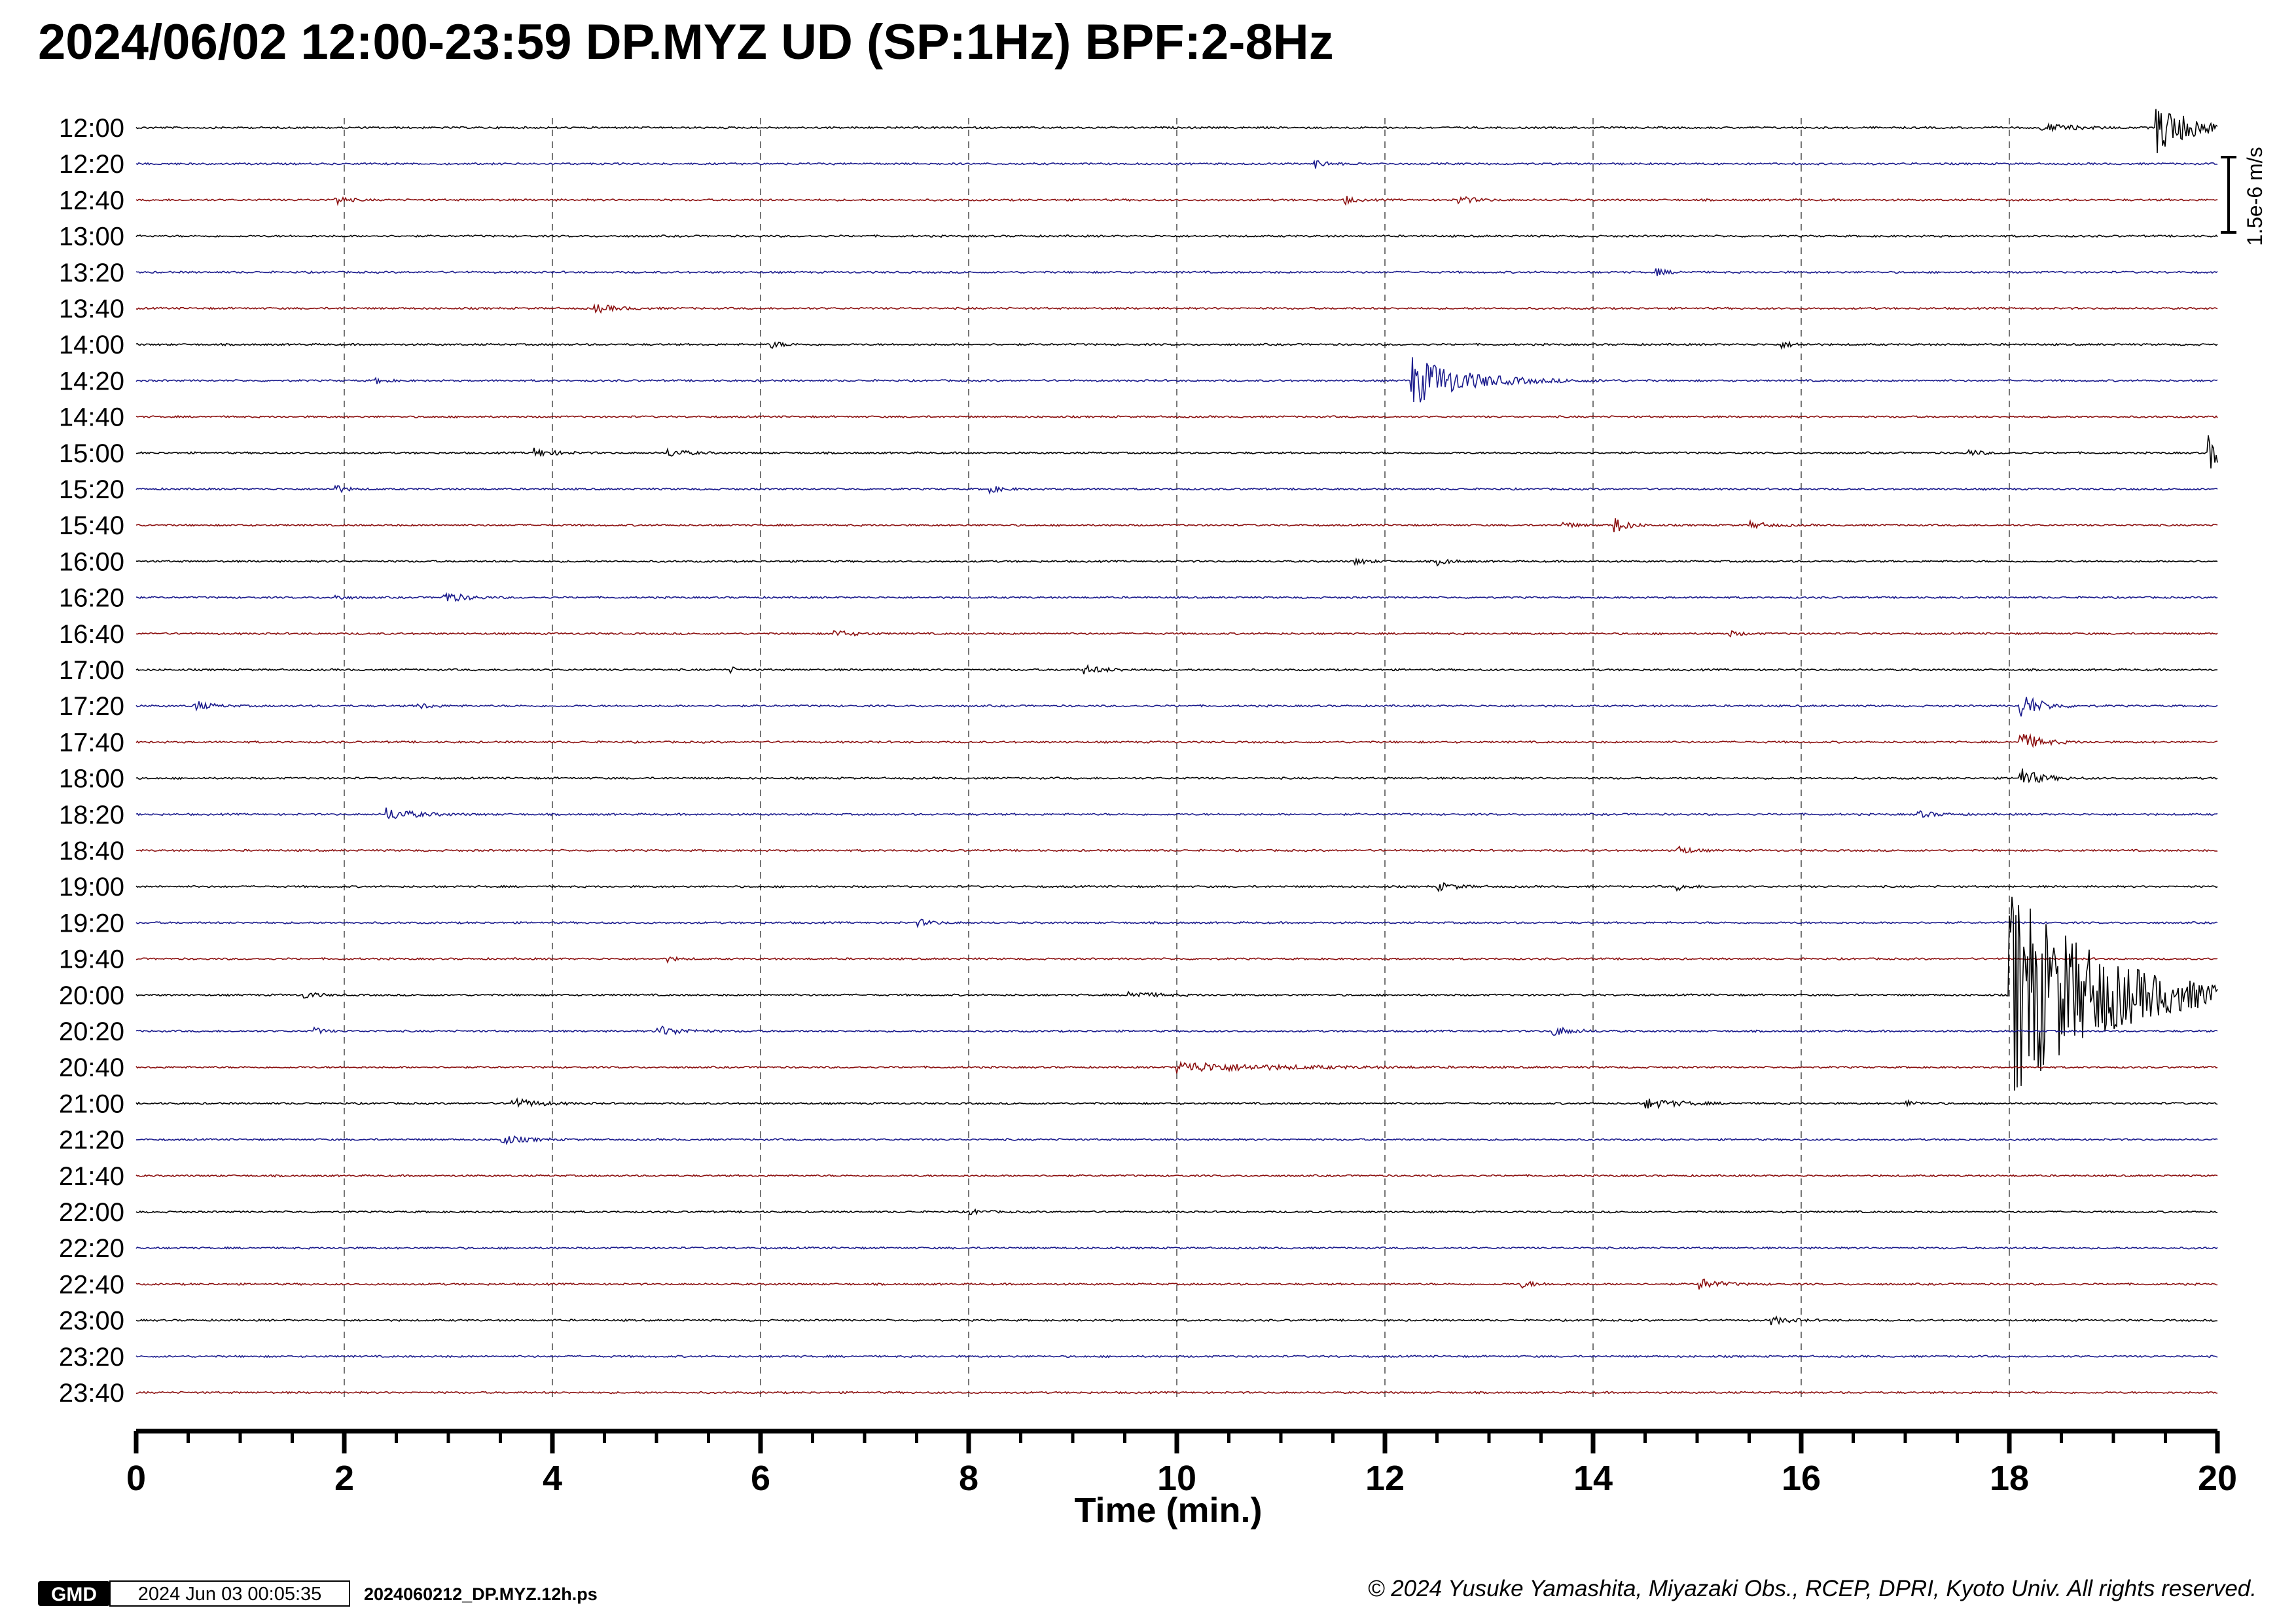 This screenshot has height=1623, width=2296. I want to click on trace-2040, so click(1176, 1067).